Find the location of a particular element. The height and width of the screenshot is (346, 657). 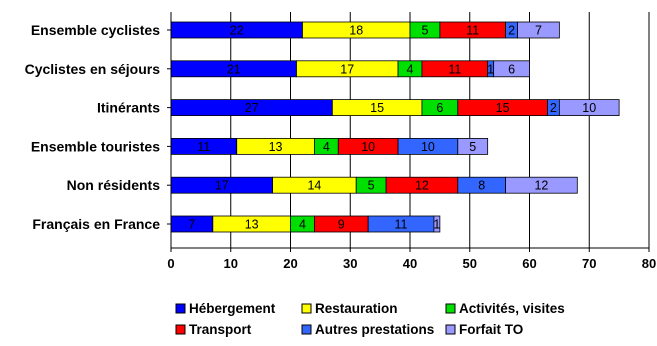

bar-value-label: 18 is located at coordinates (356, 31).